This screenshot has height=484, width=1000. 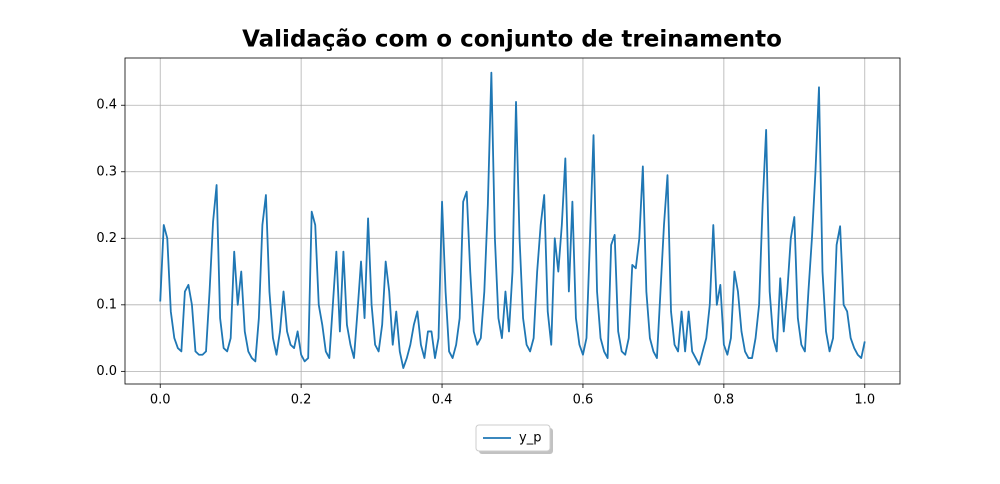 I want to click on chart-title: Validação com o conjunto de treinamento, so click(x=512, y=40).